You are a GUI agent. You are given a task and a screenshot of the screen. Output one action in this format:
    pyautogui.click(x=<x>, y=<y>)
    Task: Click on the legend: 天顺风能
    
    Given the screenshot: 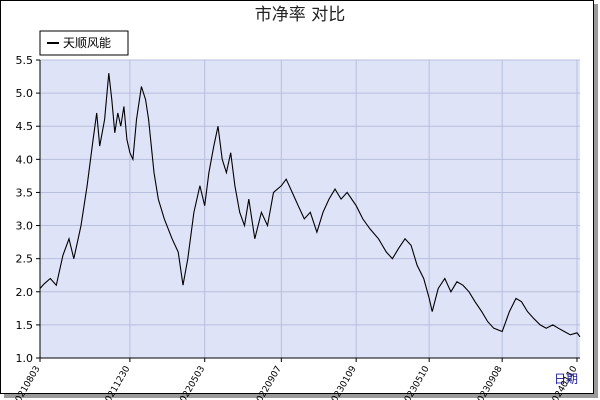 What is the action you would take?
    pyautogui.click(x=84, y=43)
    